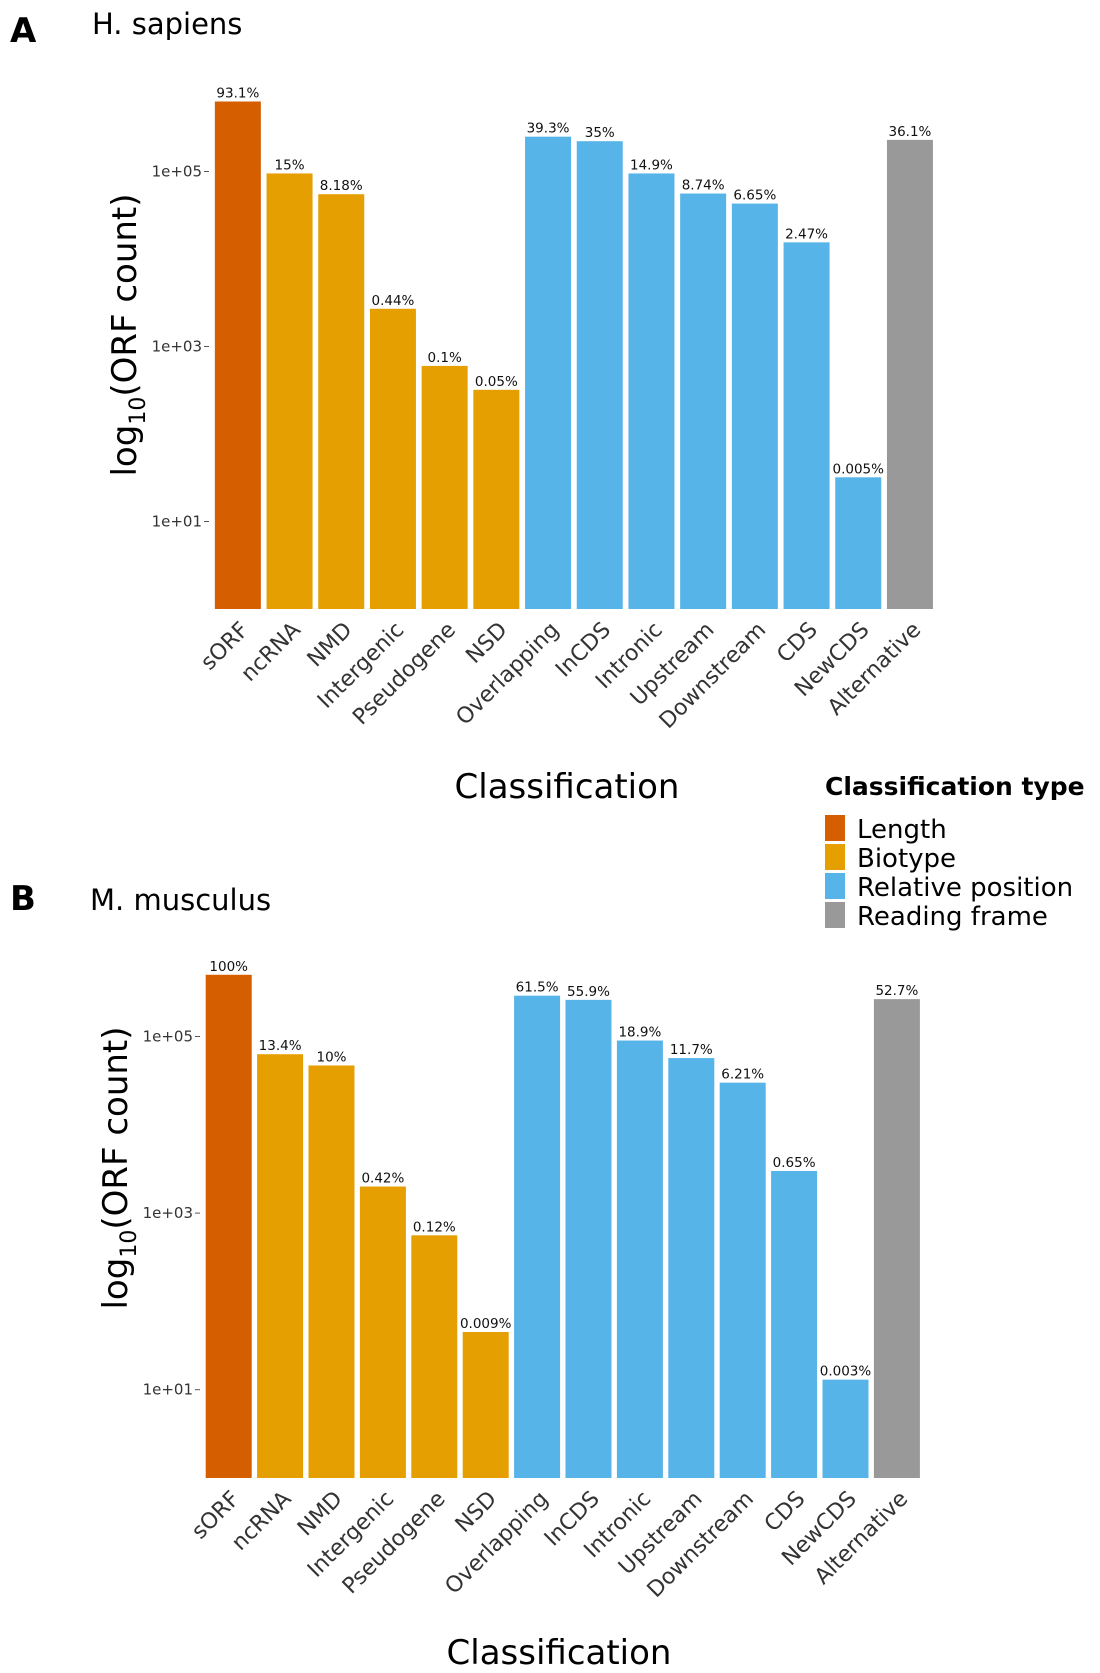 The height and width of the screenshot is (1673, 1100). What do you see at coordinates (168, 1390) in the screenshot?
I see `panel-b-ytick-label: 1e+01` at bounding box center [168, 1390].